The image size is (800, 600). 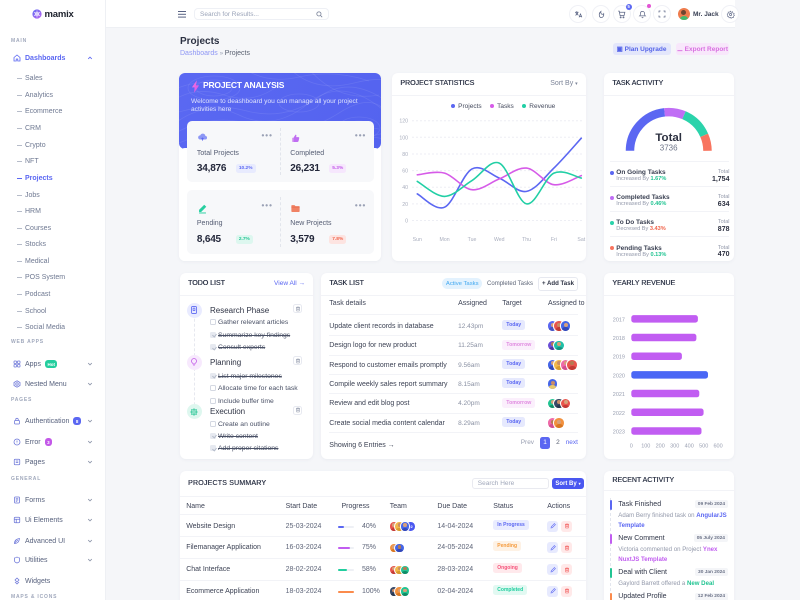 What do you see at coordinates (554, 239) in the screenshot?
I see `svg-text: Fri` at bounding box center [554, 239].